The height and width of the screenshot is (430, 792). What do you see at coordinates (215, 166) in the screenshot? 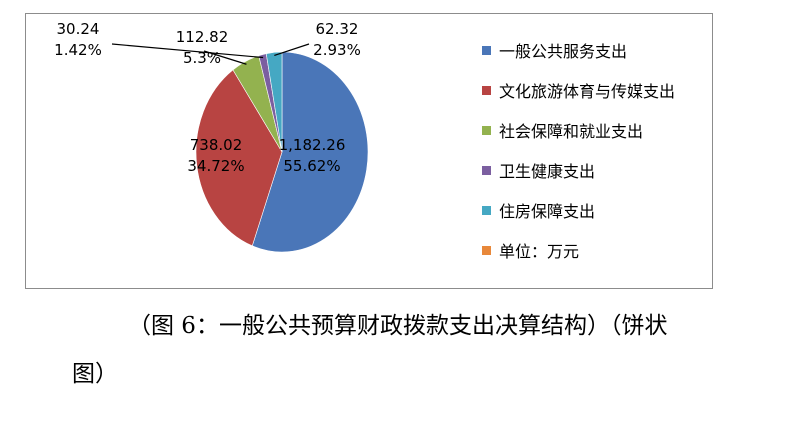
I see `data-label-percent: 34.72%` at bounding box center [215, 166].